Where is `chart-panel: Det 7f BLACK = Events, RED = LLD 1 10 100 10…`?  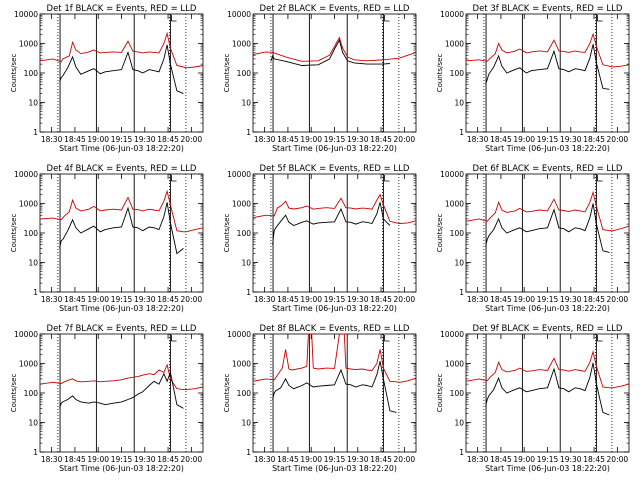
chart-panel: Det 7f BLACK = Events, RED = LLD 1 10 100 10… is located at coordinates (107, 398).